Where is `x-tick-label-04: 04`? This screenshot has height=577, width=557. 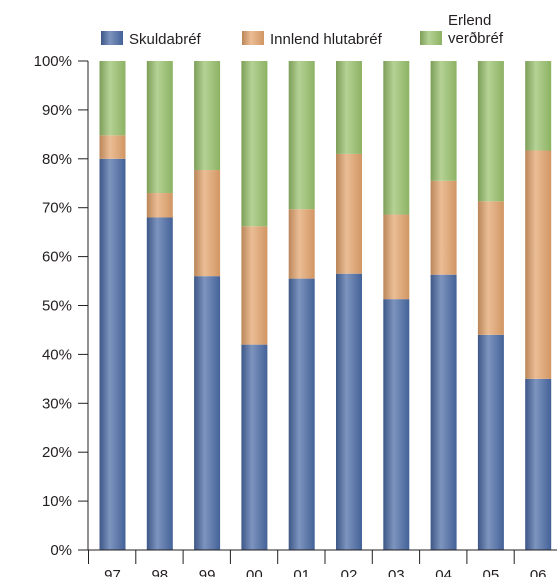
x-tick-label-04: 04 is located at coordinates (443, 572).